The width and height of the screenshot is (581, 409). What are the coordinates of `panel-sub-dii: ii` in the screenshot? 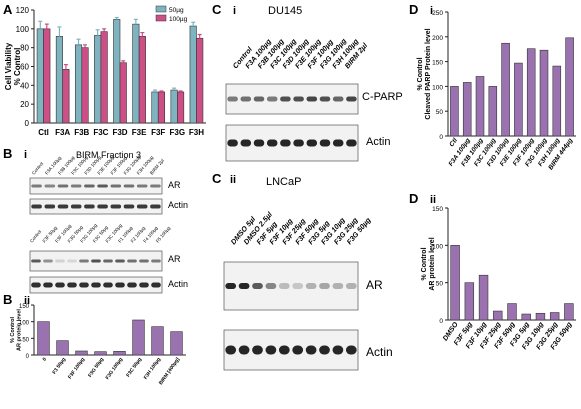 It's located at (433, 200).